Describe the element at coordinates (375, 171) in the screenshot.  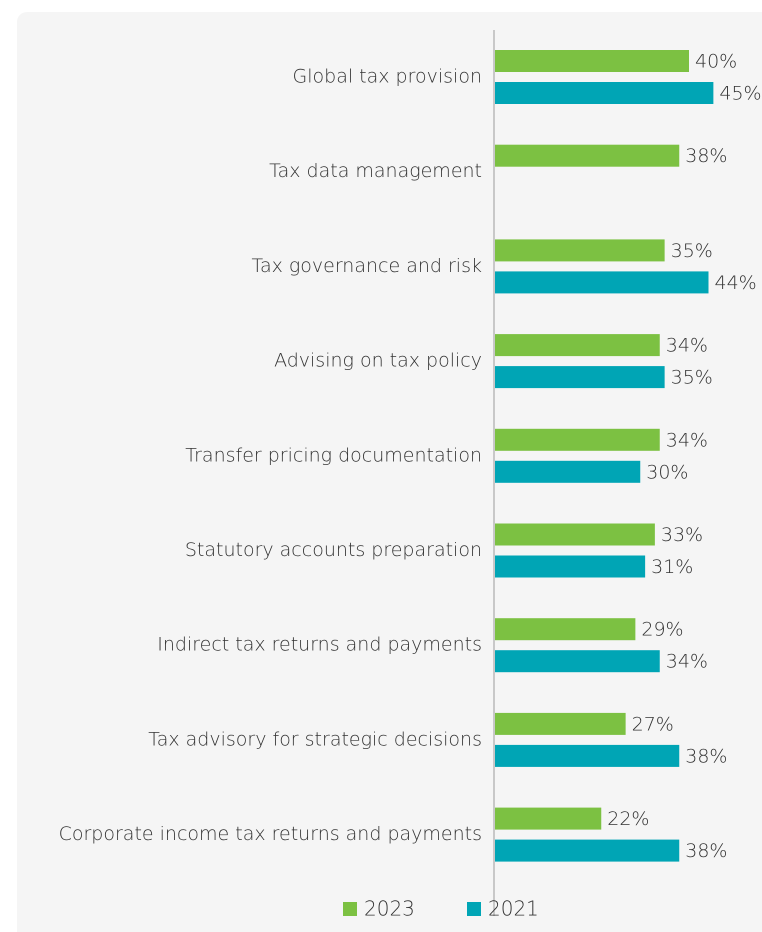
I see `category-label: Tax data management` at that location.